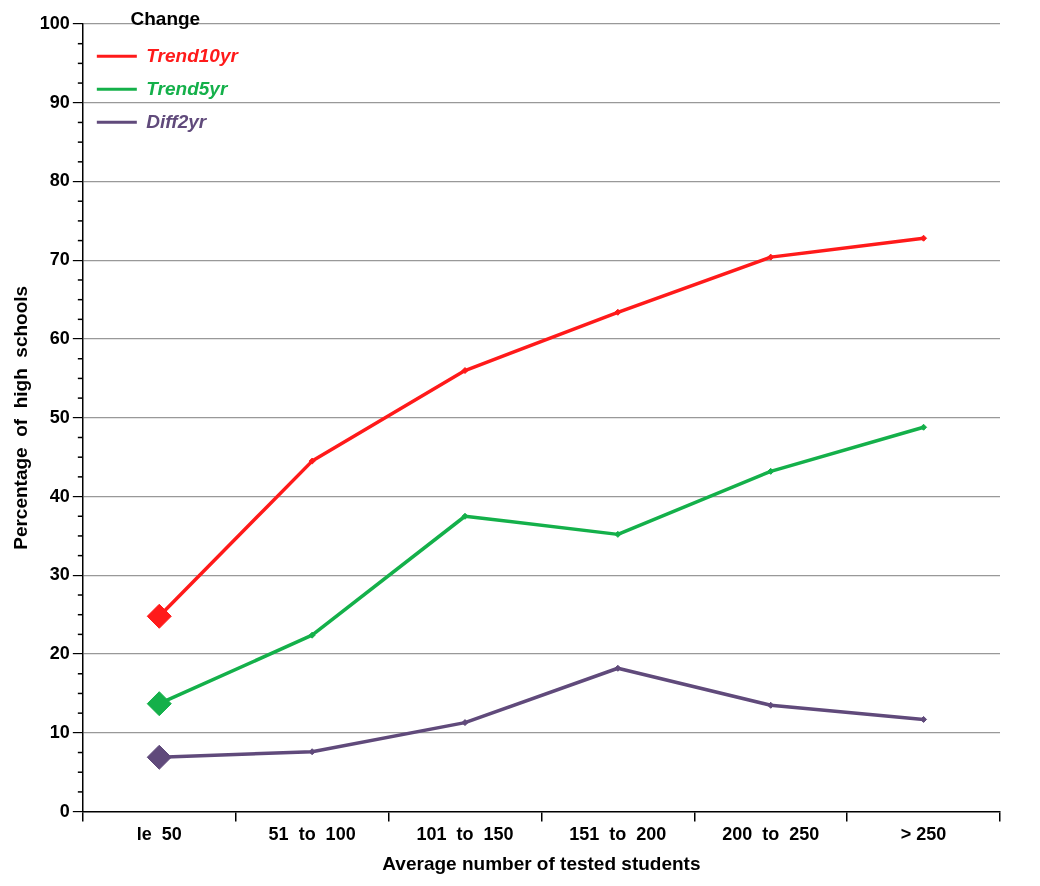  I want to click on y-tick-label: 0, so click(64, 810).